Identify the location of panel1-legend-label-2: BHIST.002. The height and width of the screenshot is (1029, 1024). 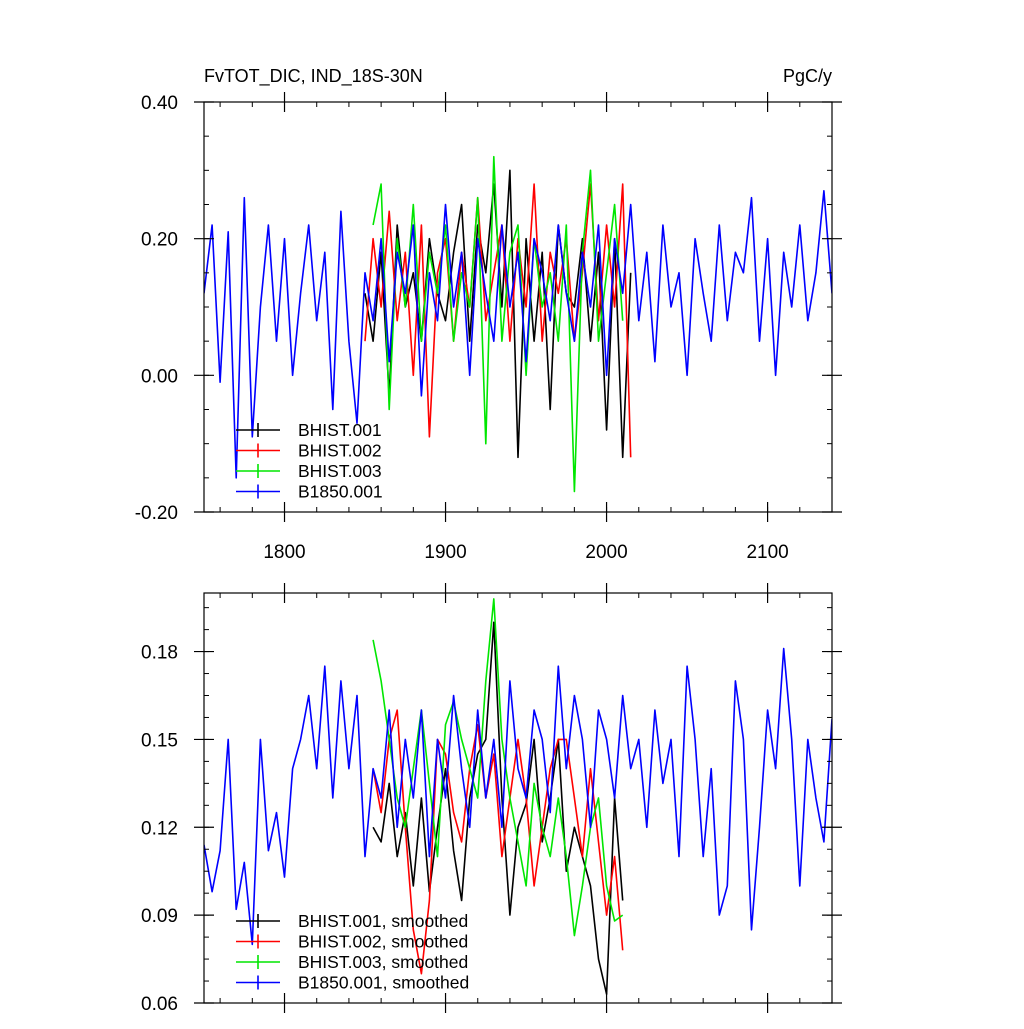
(340, 451).